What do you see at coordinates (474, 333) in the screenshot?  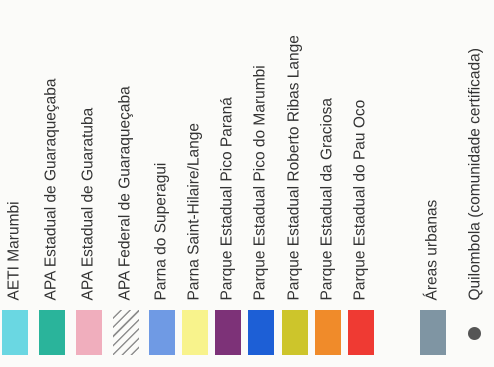 I see `quilombola-dot-icon` at bounding box center [474, 333].